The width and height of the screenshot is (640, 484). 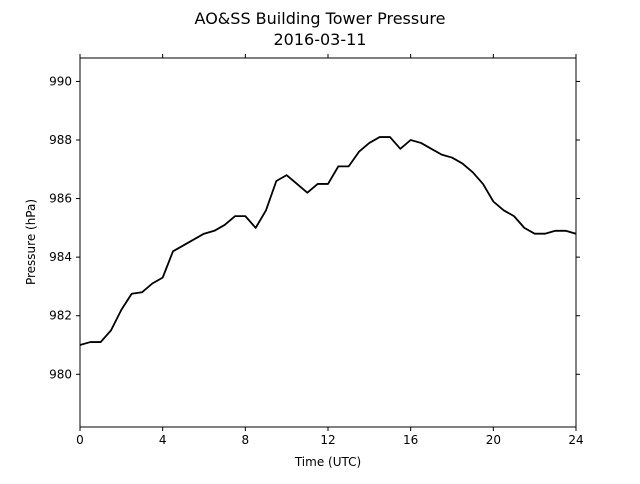 What do you see at coordinates (60, 316) in the screenshot?
I see `y-tick-label: 982` at bounding box center [60, 316].